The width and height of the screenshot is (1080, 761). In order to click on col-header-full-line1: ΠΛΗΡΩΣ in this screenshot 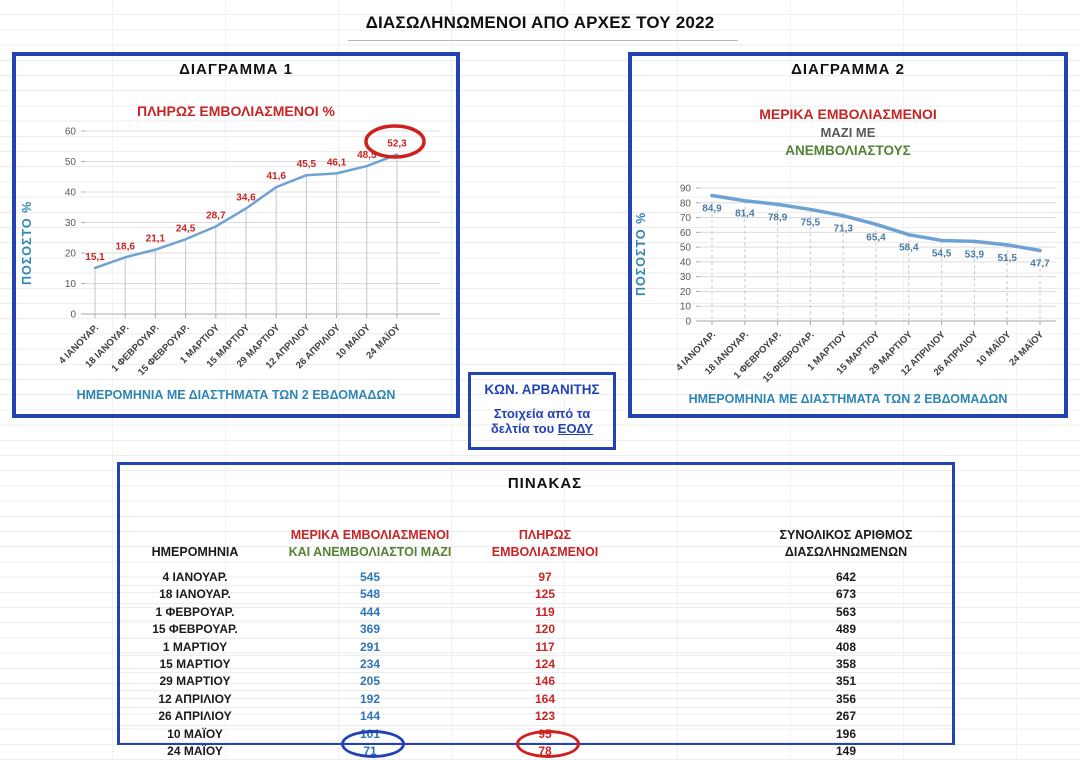, I will do `click(545, 535)`.